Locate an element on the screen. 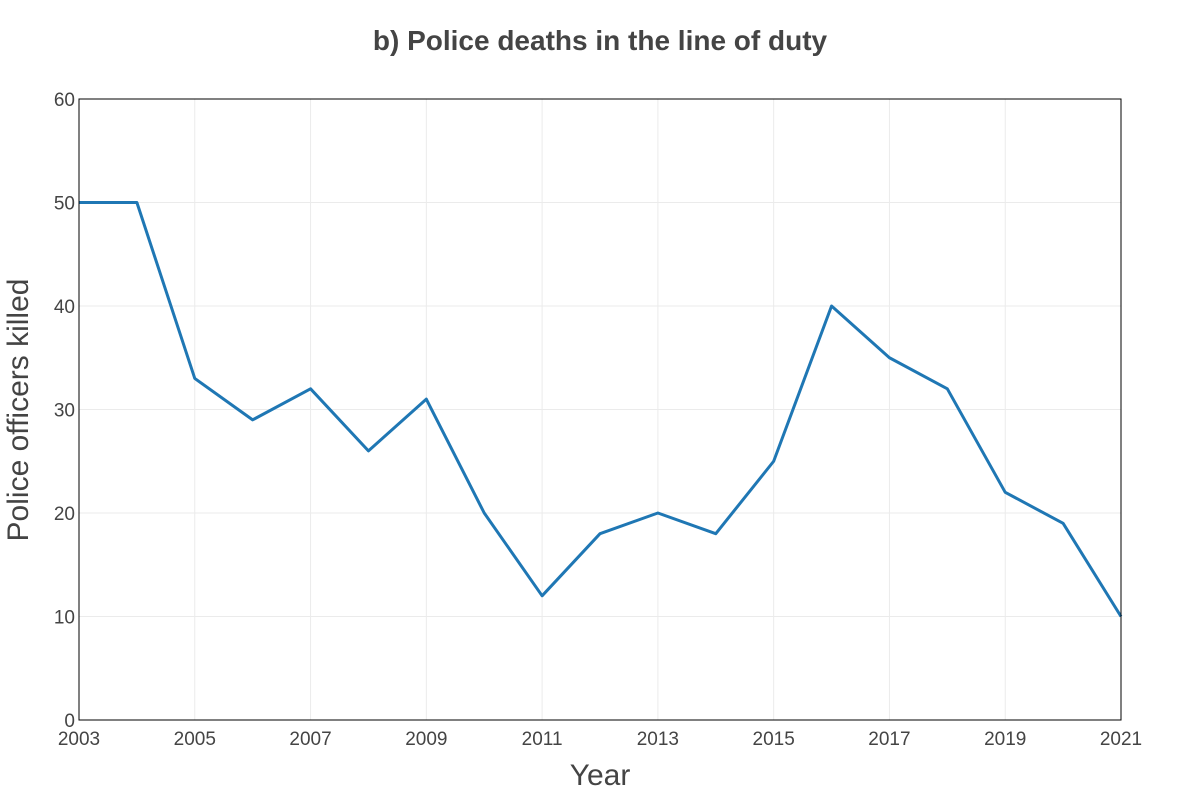 Image resolution: width=1200 pixels, height=800 pixels. y-tick-label: 40 is located at coordinates (64, 307).